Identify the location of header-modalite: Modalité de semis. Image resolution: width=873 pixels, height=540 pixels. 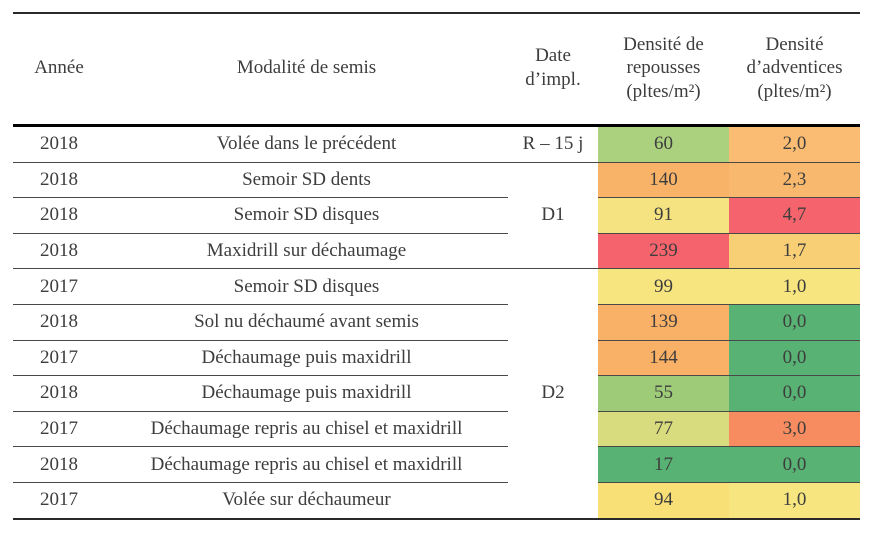
(306, 69).